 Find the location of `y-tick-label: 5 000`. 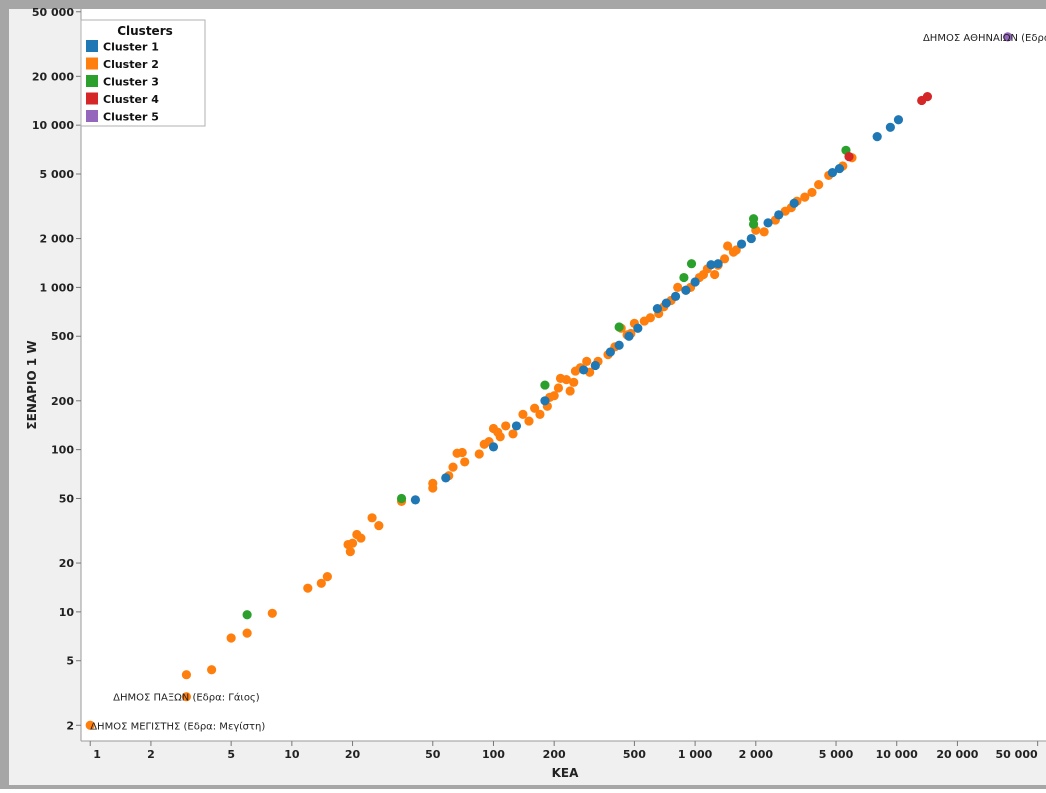

y-tick-label: 5 000 is located at coordinates (57, 174).